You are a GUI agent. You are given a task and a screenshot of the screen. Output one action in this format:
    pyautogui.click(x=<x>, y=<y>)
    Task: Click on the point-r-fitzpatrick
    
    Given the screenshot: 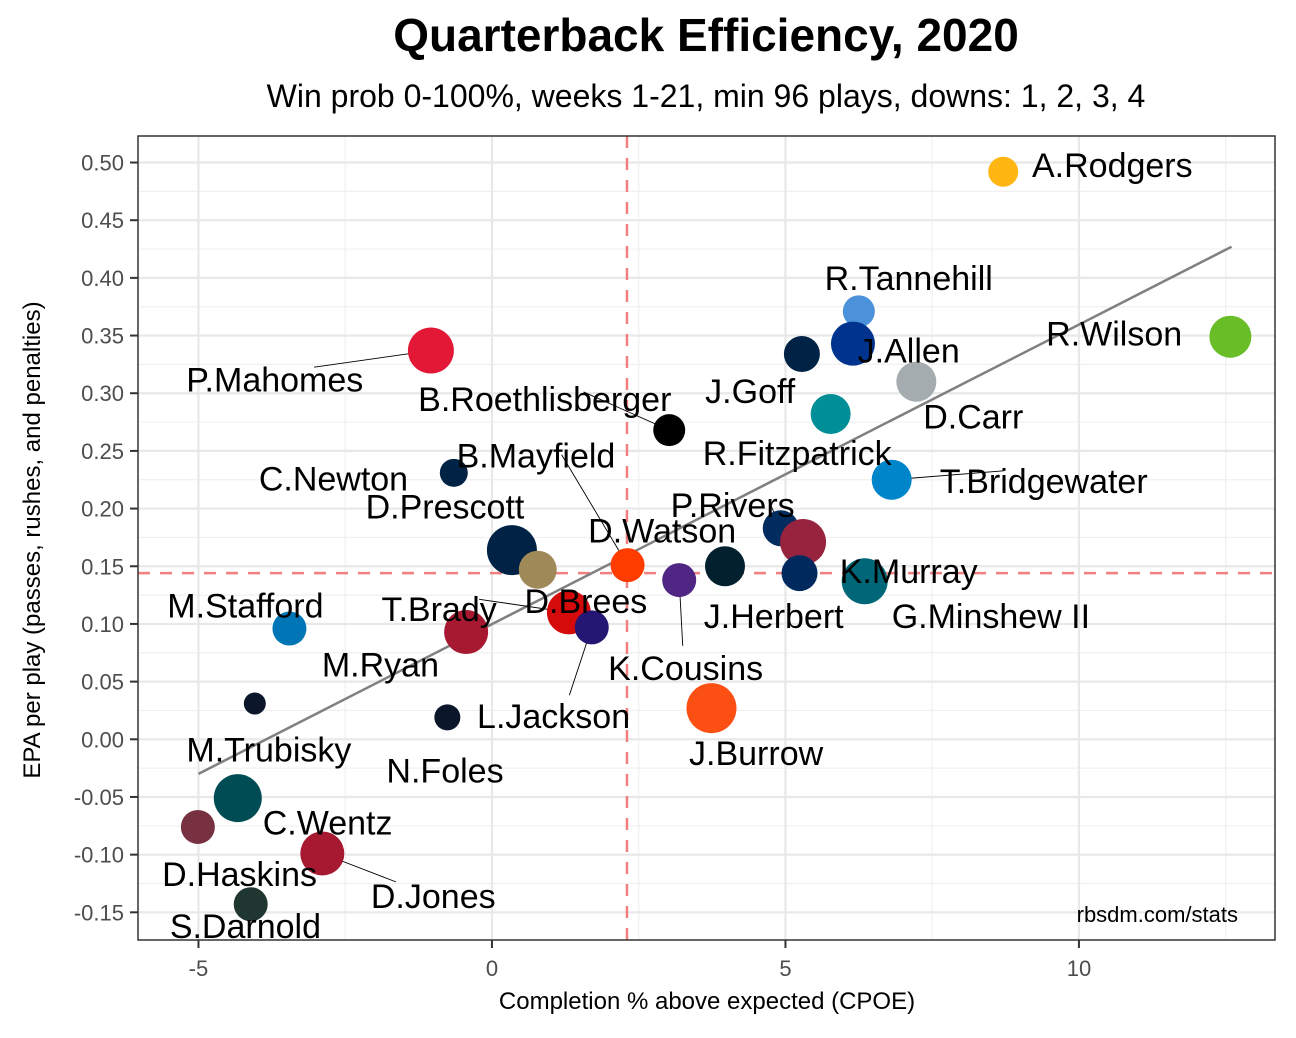 What is the action you would take?
    pyautogui.click(x=830, y=413)
    